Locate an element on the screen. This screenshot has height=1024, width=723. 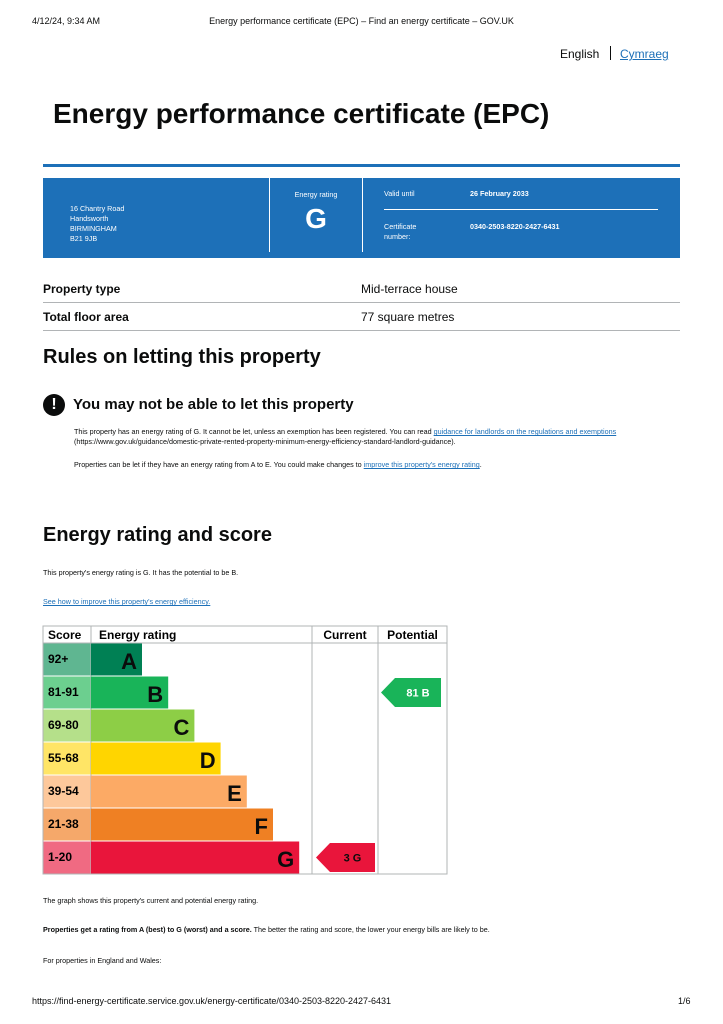
title-rule is located at coordinates (361, 165).